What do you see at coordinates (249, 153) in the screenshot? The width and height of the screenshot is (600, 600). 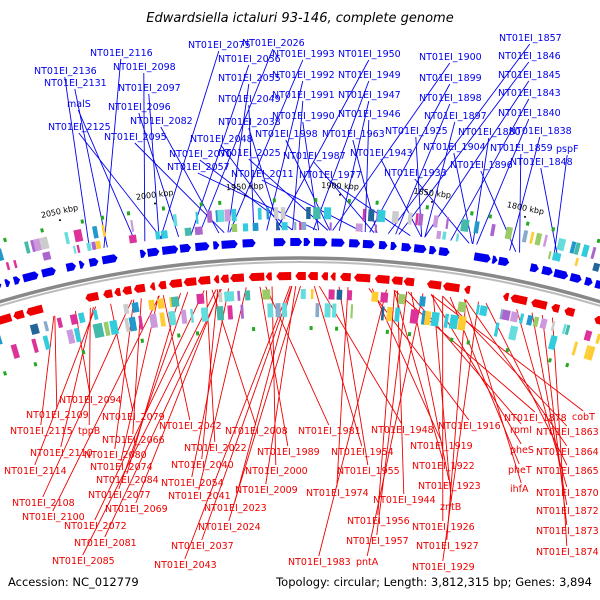 I see `gene-label-nt01ei-2025: NT01EI_2025` at bounding box center [249, 153].